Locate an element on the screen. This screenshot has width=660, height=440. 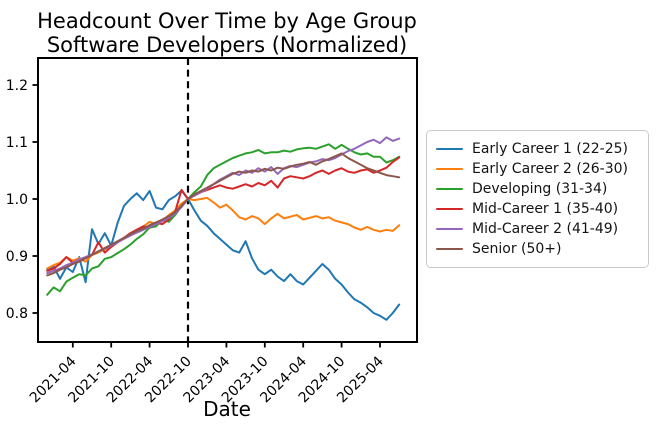
legend-item: Early Career 1 (22-25) is located at coordinates (537, 149).